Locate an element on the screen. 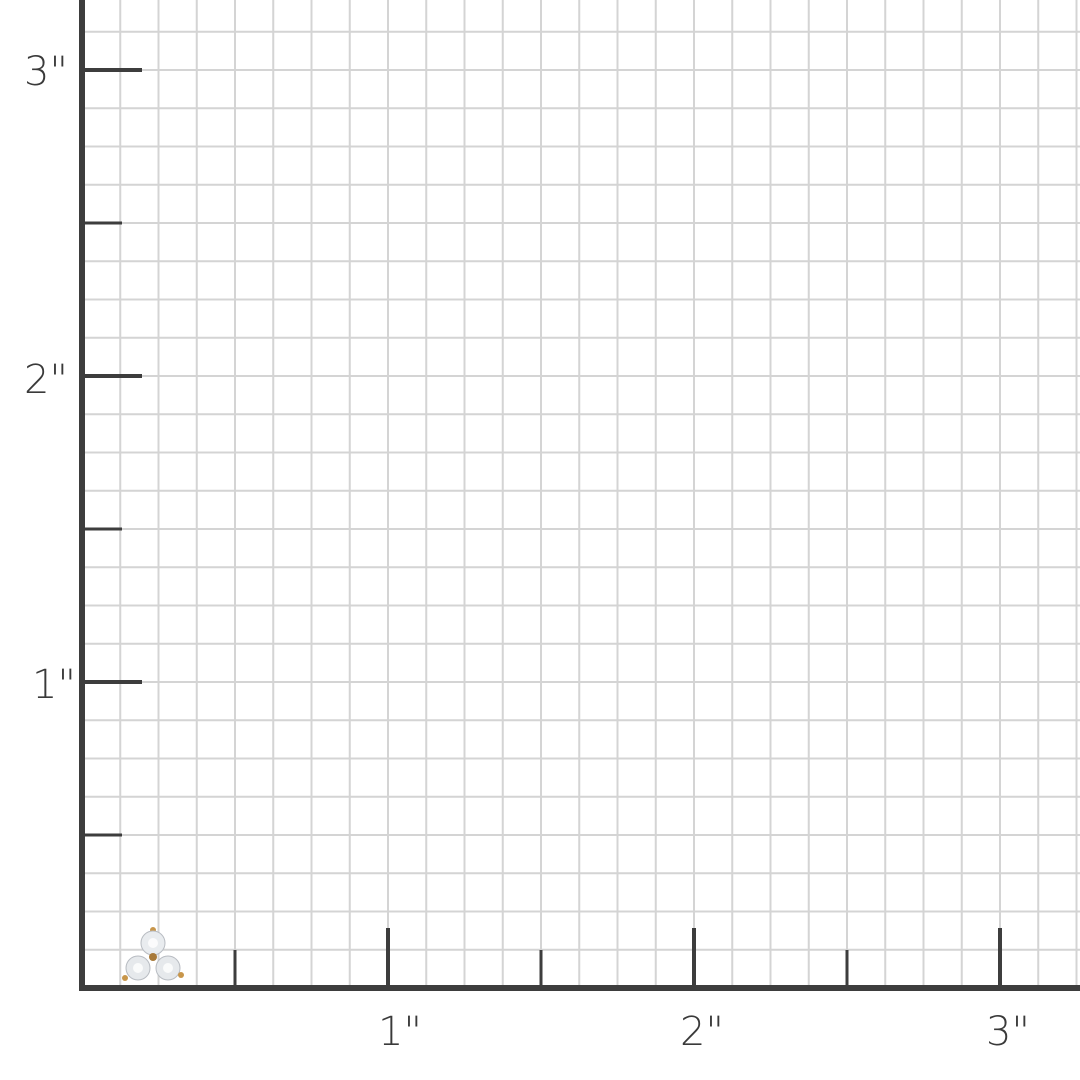 The width and height of the screenshot is (1080, 1080). x-label-1: 1" is located at coordinates (400, 1032).